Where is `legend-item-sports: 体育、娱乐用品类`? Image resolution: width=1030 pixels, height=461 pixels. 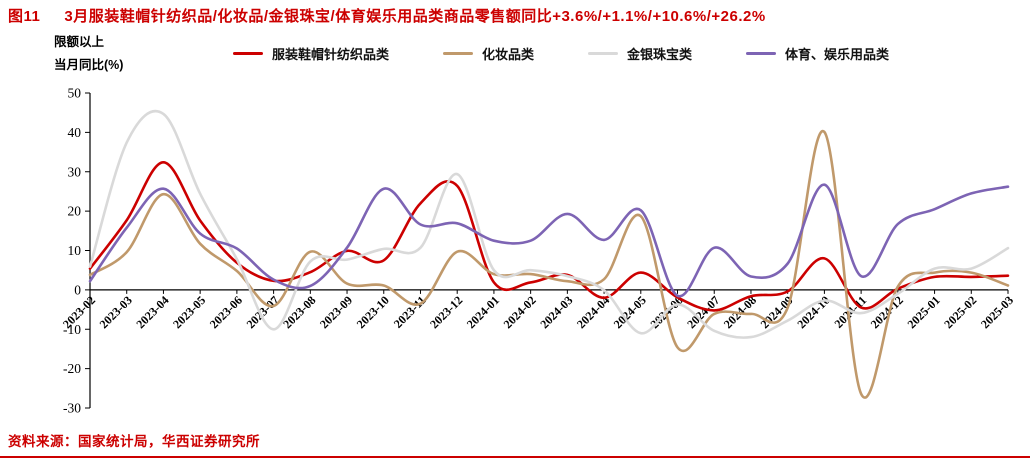
legend-item-sports: 体育、娱乐用品类 is located at coordinates (817, 53).